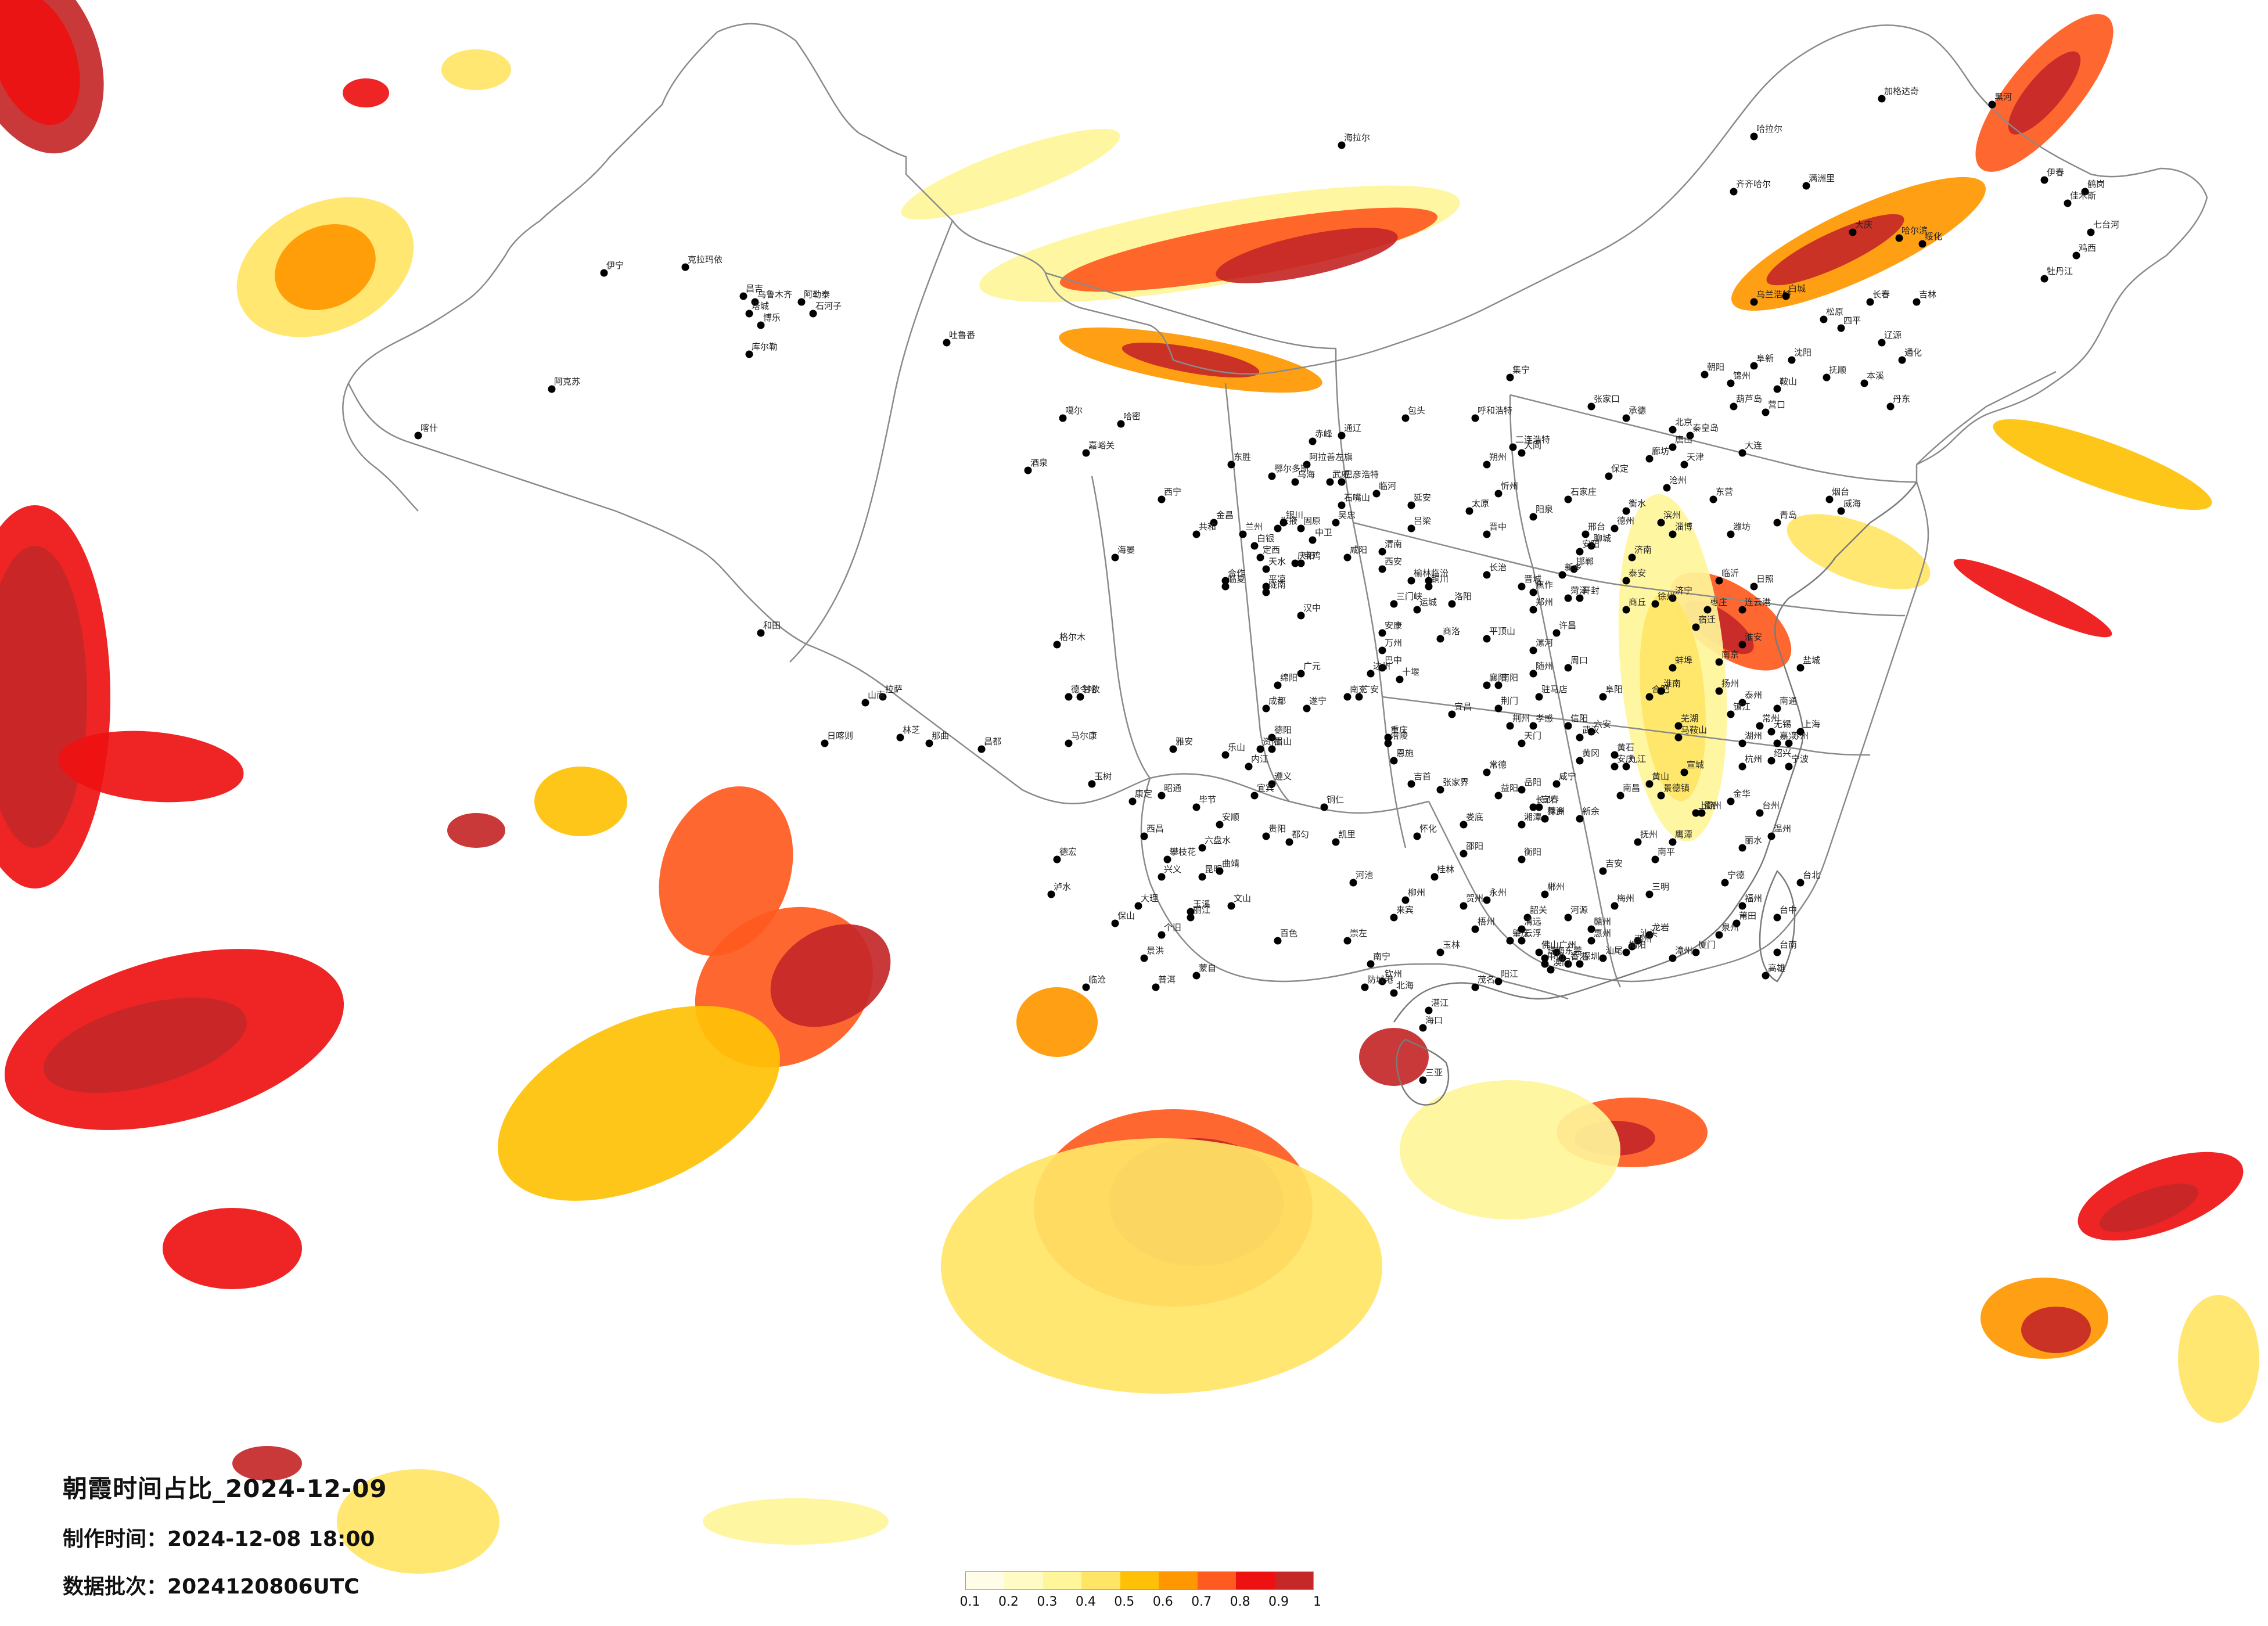  What do you see at coordinates (1172, 492) in the screenshot?
I see `city-label: 西宁` at bounding box center [1172, 492].